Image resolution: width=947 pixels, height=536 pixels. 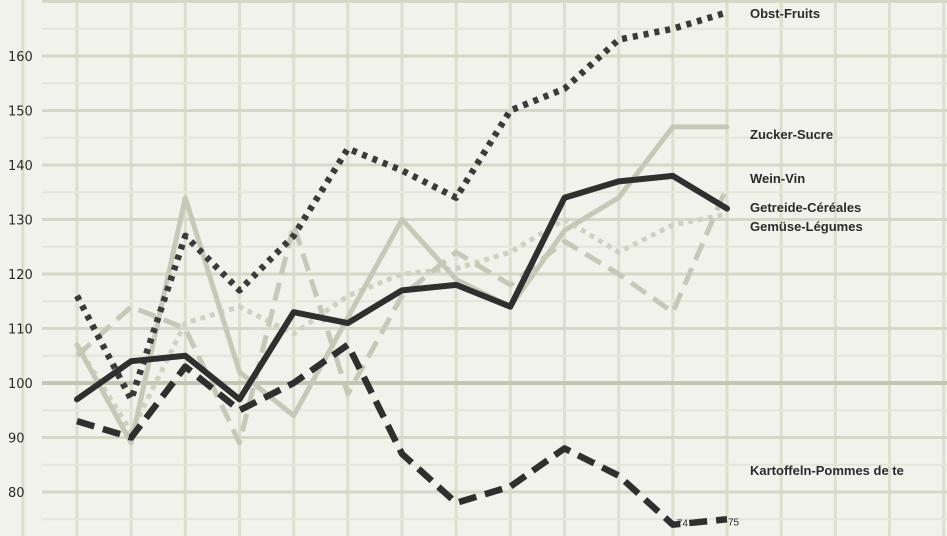 What do you see at coordinates (20, 112) in the screenshot?
I see `y-tick-label: 150` at bounding box center [20, 112].